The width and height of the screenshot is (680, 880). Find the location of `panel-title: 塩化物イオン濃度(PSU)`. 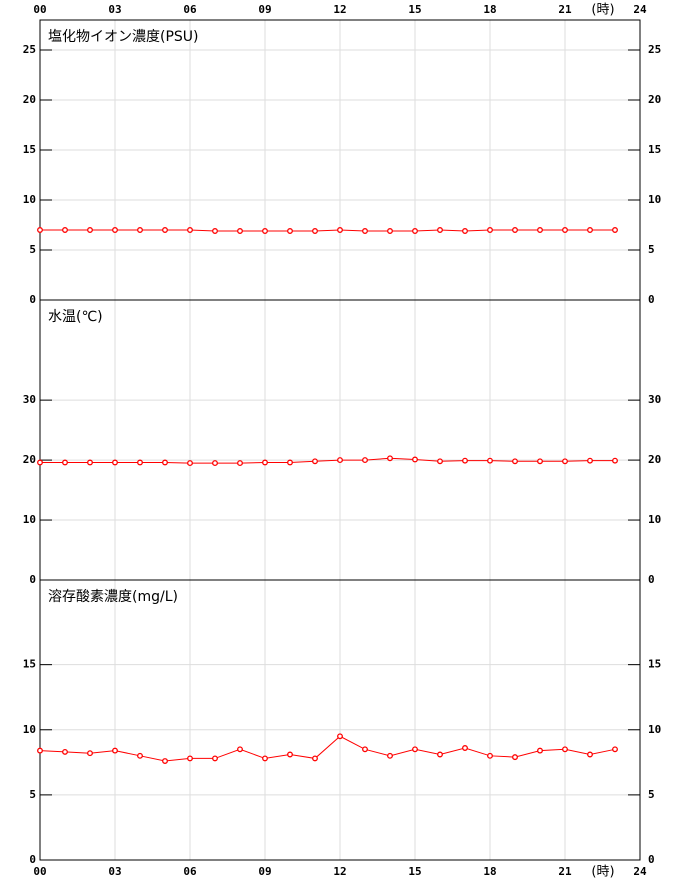

panel-title: 塩化物イオン濃度(PSU) is located at coordinates (123, 37).